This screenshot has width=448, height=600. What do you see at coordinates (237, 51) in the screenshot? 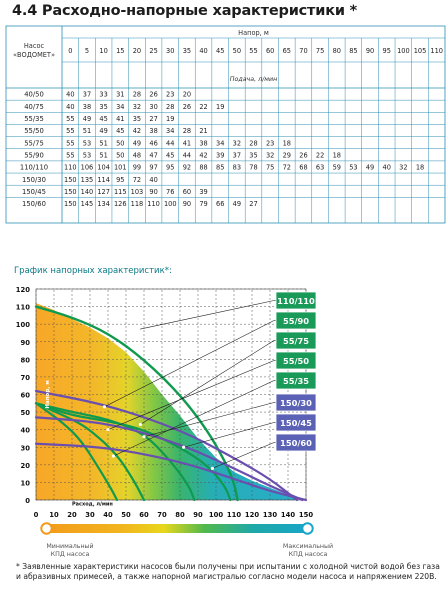
I see `head-value: 50` at bounding box center [237, 51].